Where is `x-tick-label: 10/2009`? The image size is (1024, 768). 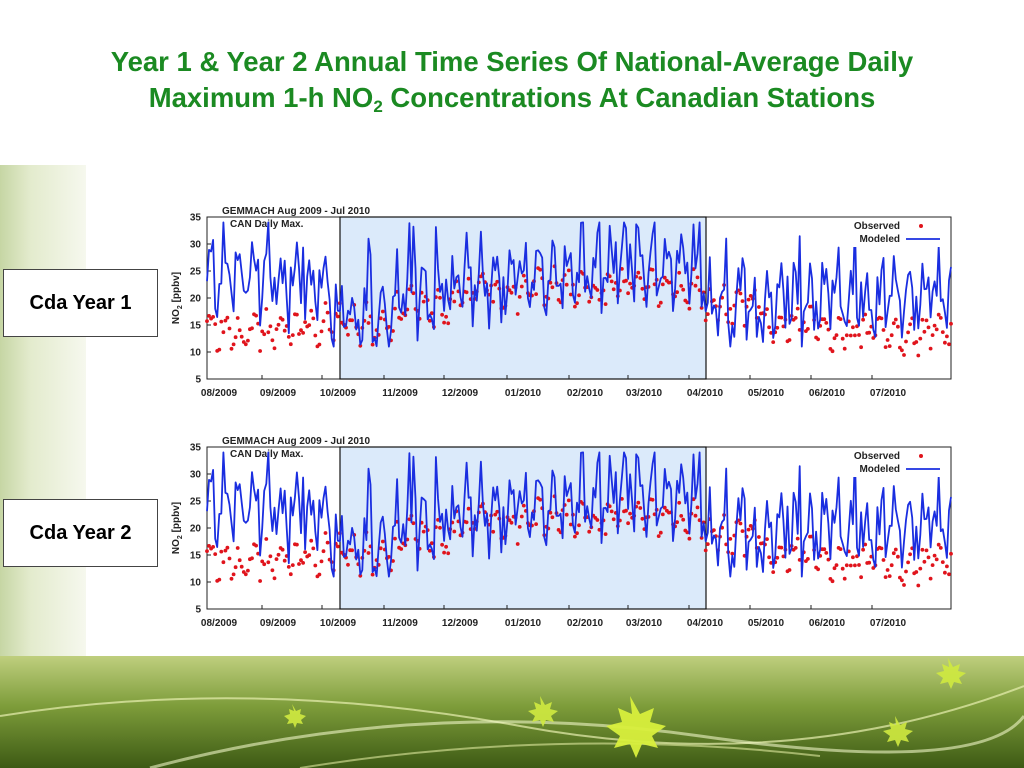
x-tick-label: 10/2009 is located at coordinates (338, 393).